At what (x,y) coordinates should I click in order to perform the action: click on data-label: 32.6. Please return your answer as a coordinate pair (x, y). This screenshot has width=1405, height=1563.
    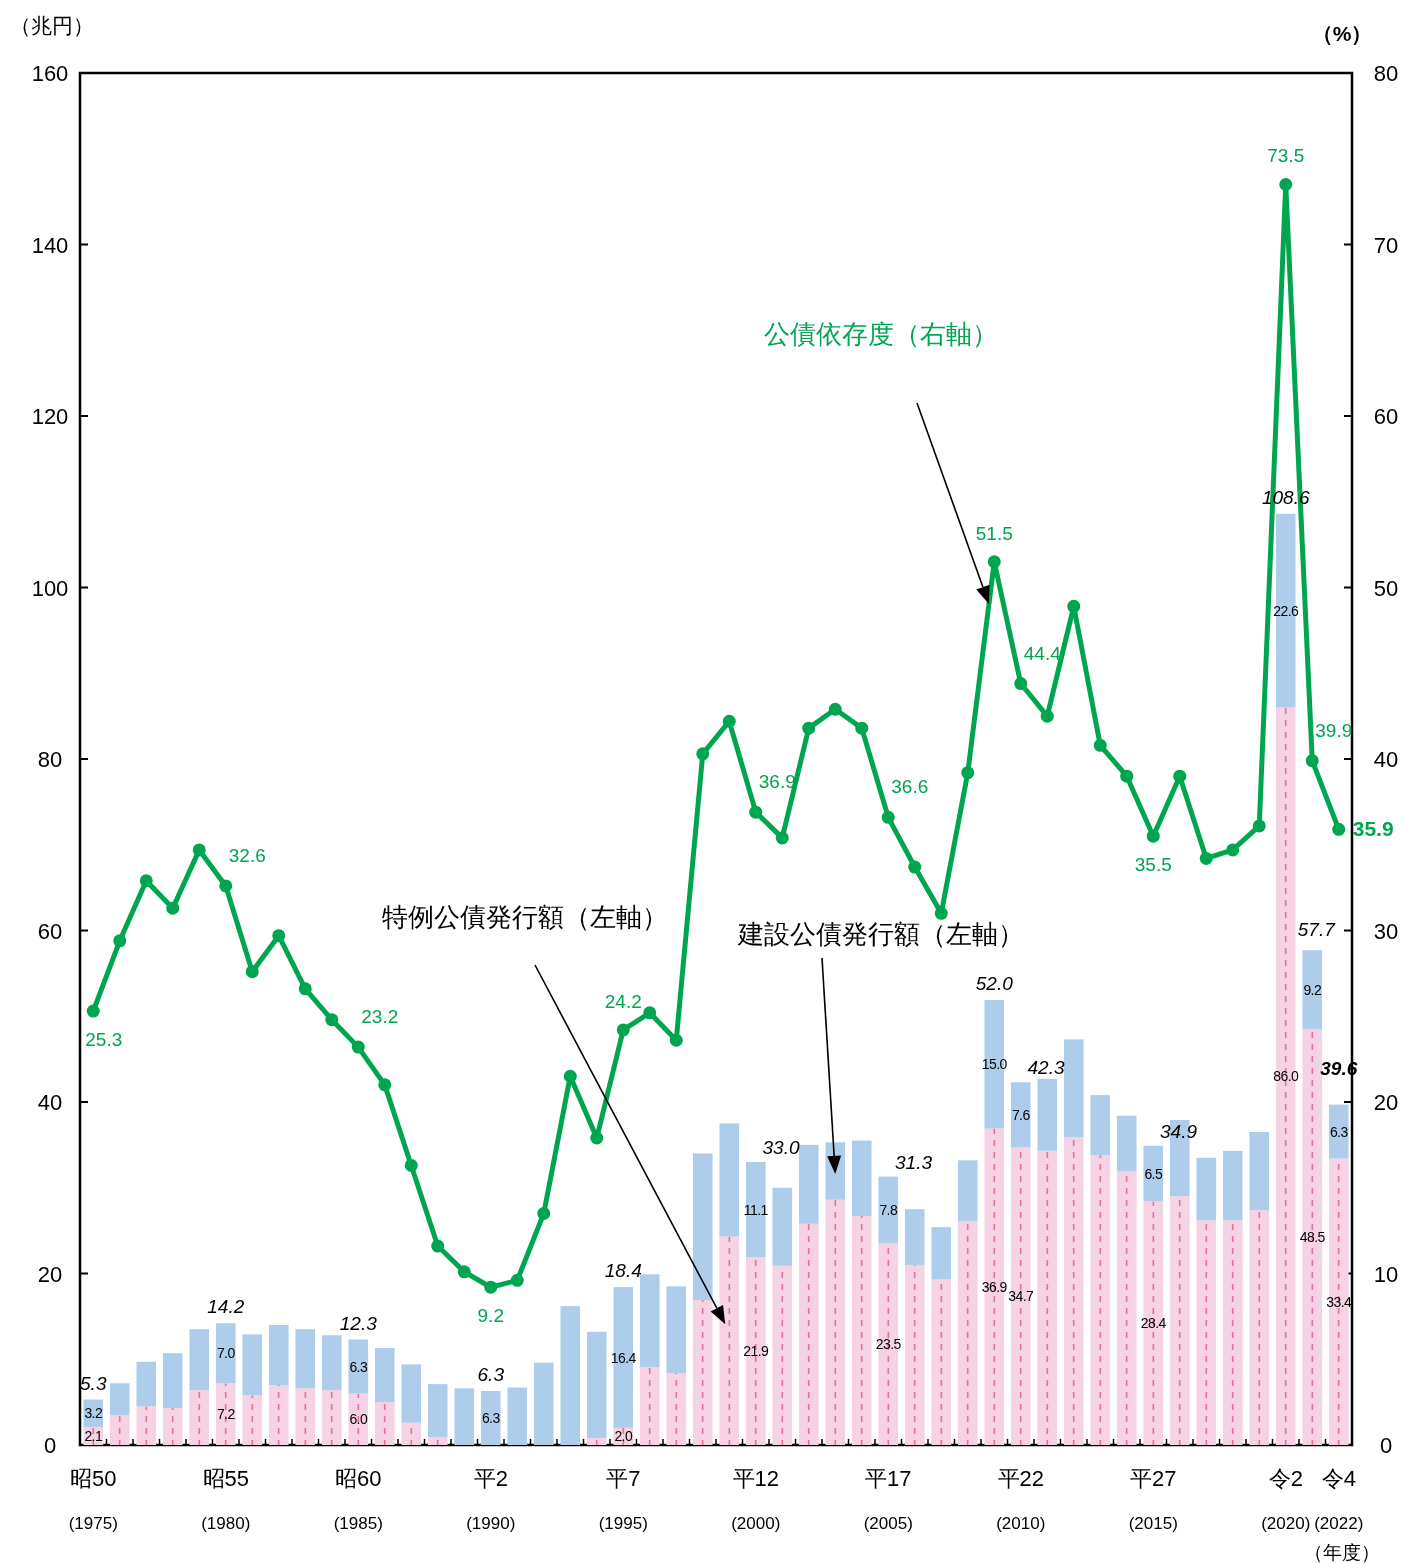
    Looking at the image, I should click on (247, 855).